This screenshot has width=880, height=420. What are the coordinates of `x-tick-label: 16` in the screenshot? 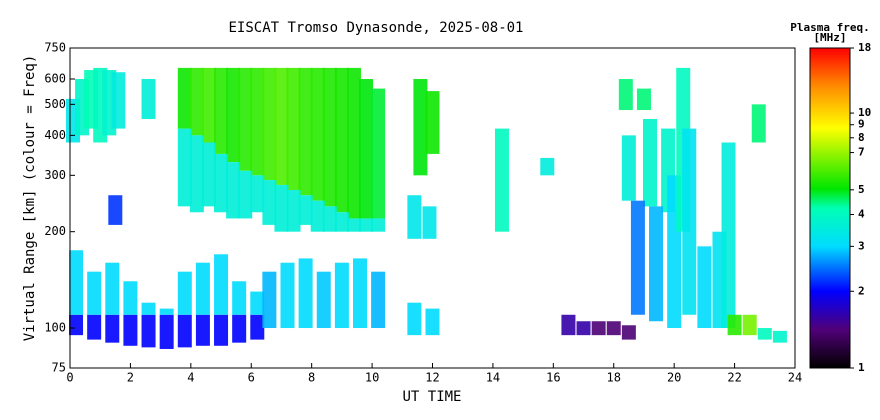 It's located at (553, 378).